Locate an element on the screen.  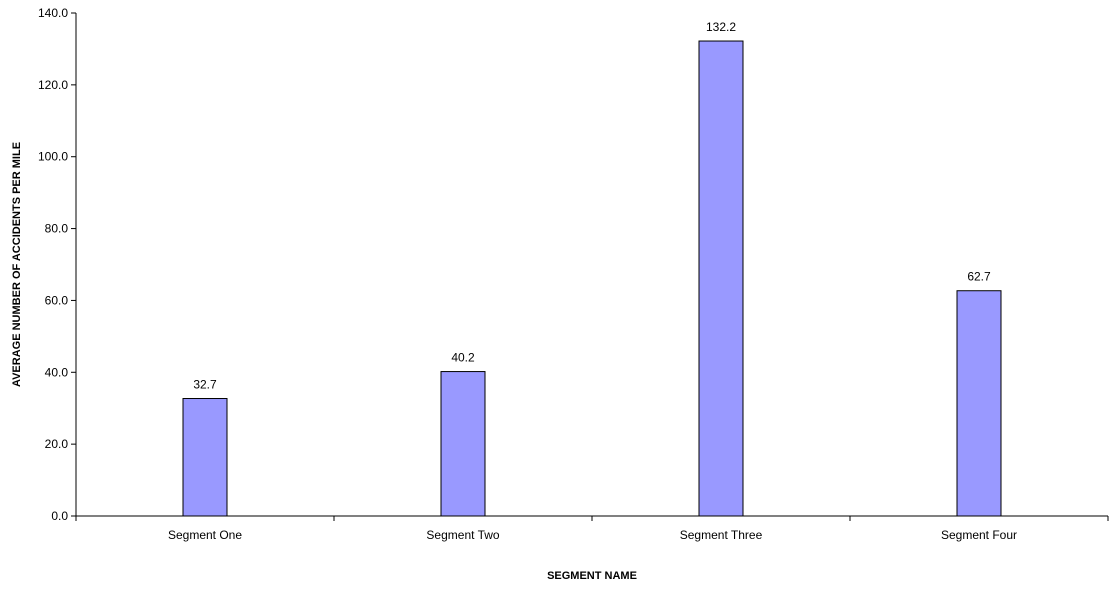
y-axis-title: AVERAGE NUMBER OF ACCIDENTS PER MILE is located at coordinates (17, 264).